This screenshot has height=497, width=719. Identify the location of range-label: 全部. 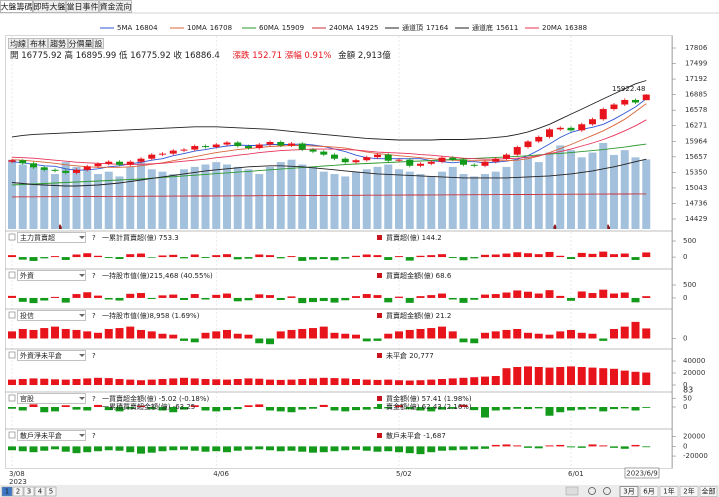
(709, 491).